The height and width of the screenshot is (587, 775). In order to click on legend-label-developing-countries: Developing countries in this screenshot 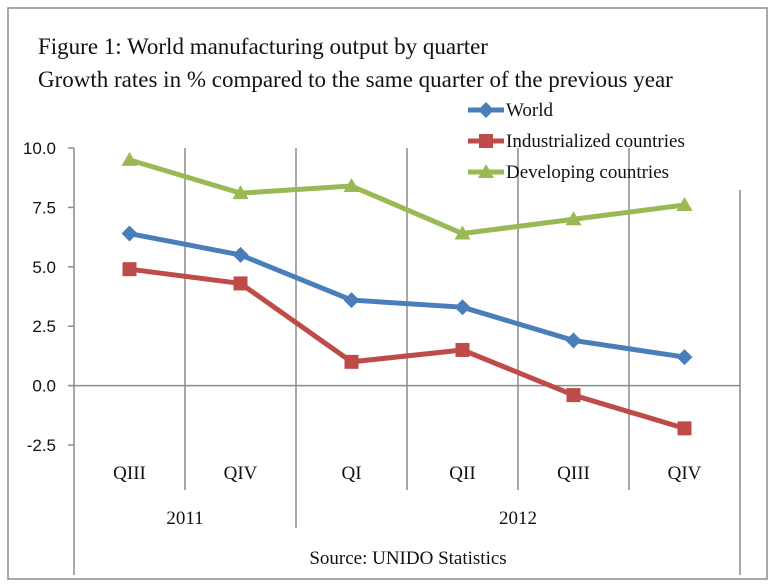, I will do `click(587, 172)`.